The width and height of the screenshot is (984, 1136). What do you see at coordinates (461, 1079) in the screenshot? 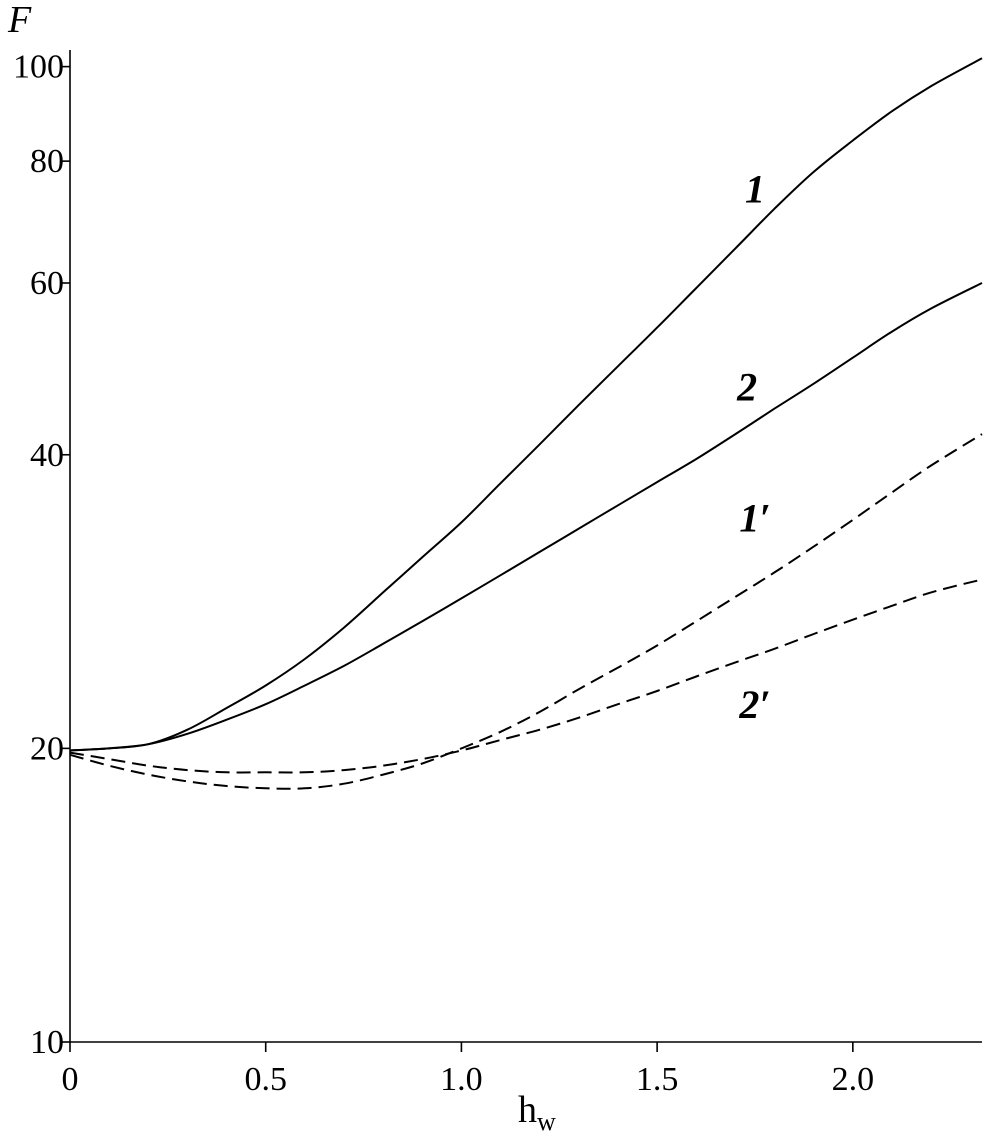
I see `x-tick-label: 1.0` at bounding box center [461, 1079].